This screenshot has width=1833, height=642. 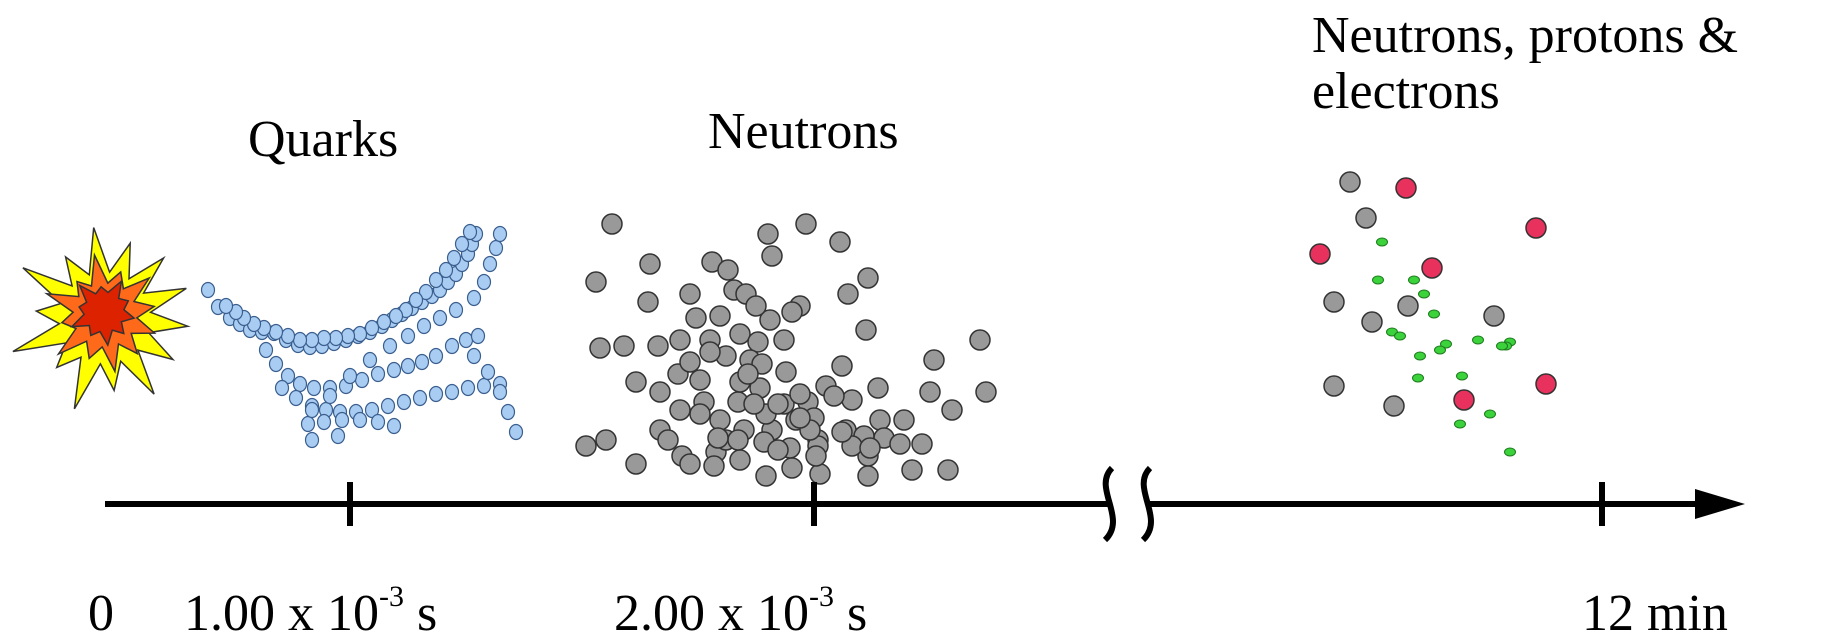 I want to click on stage-label-neutrons: Neutrons, so click(x=803, y=131).